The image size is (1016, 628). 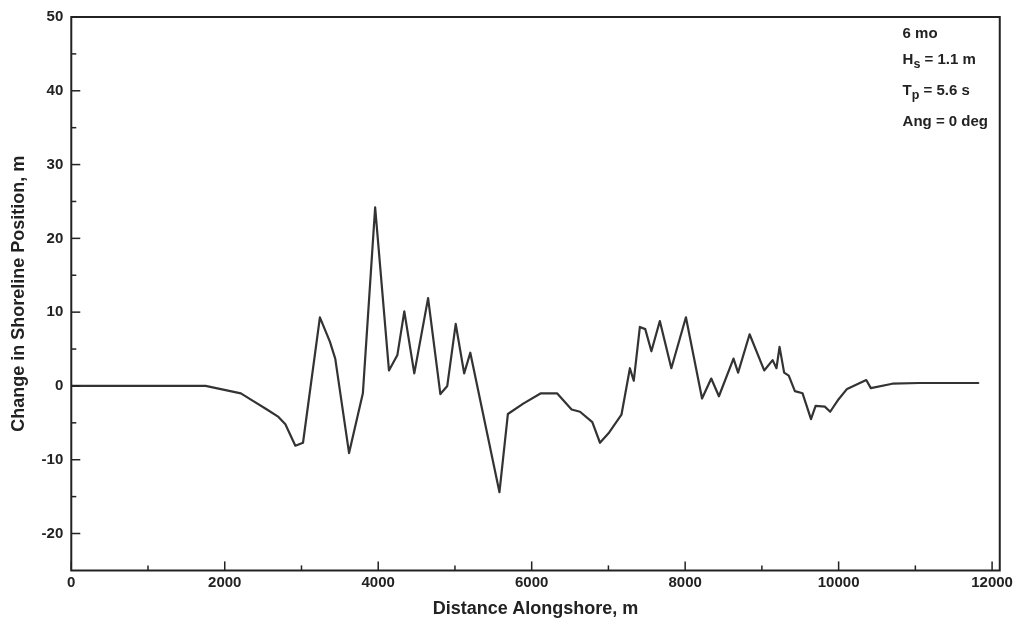 I want to click on x-tick-label: 8000, so click(x=685, y=581).